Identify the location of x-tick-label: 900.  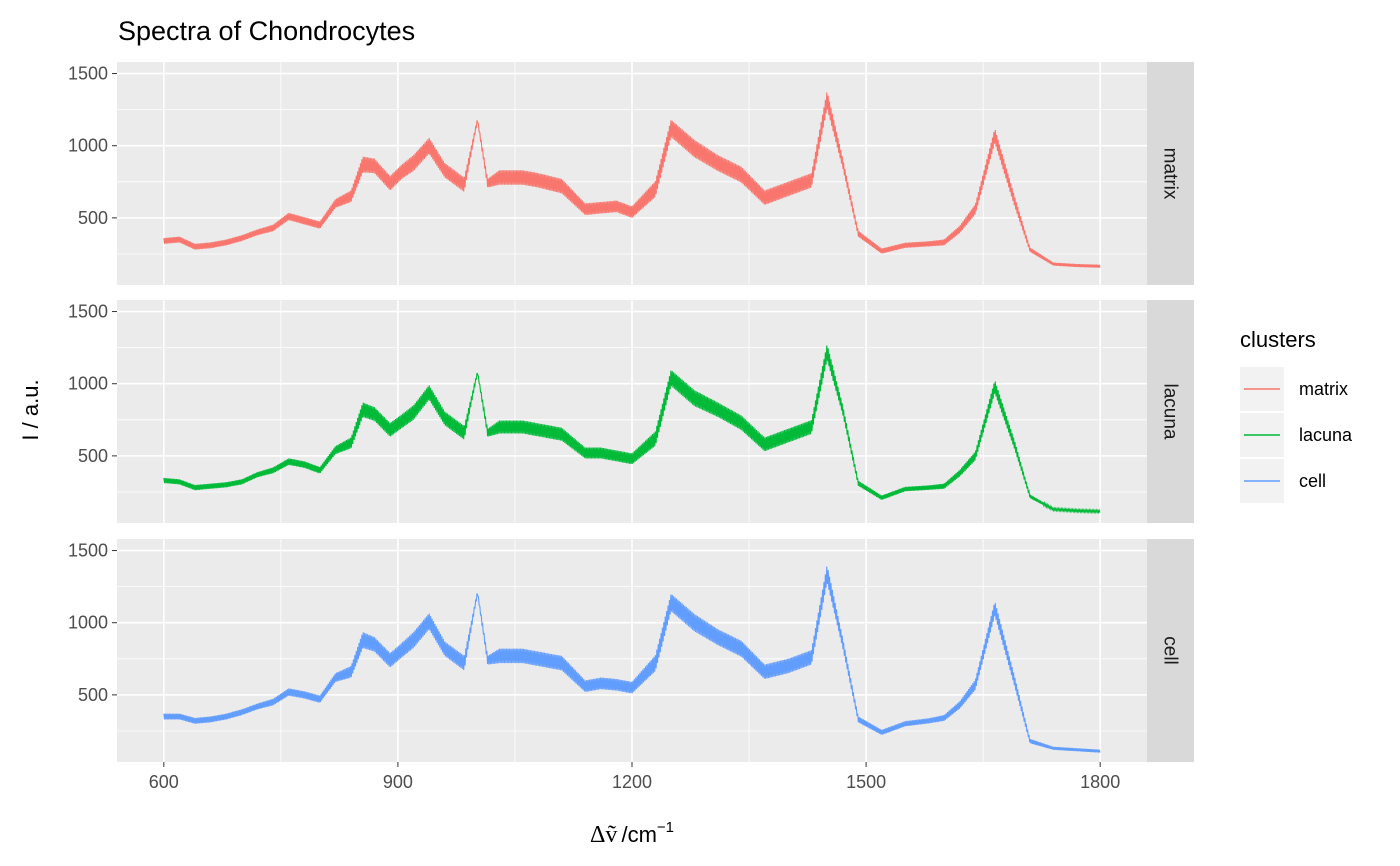
(398, 782).